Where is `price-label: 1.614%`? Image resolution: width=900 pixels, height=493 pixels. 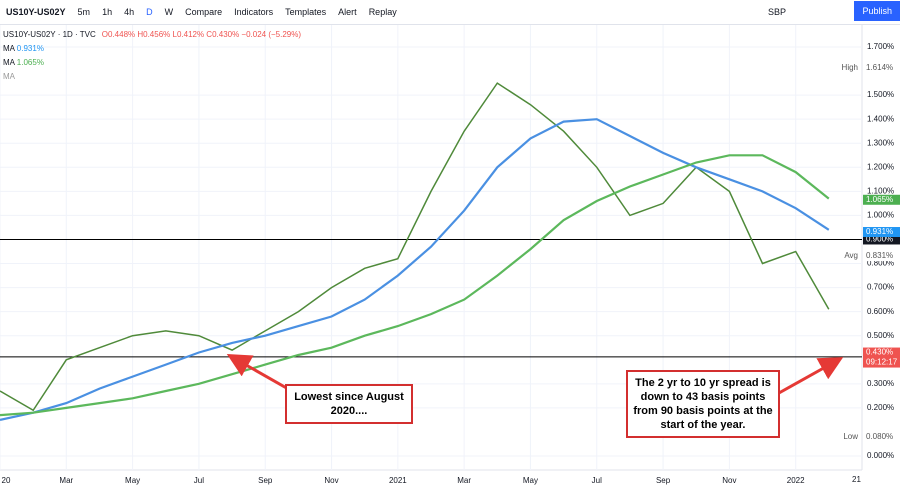 price-label: 1.614% is located at coordinates (879, 67).